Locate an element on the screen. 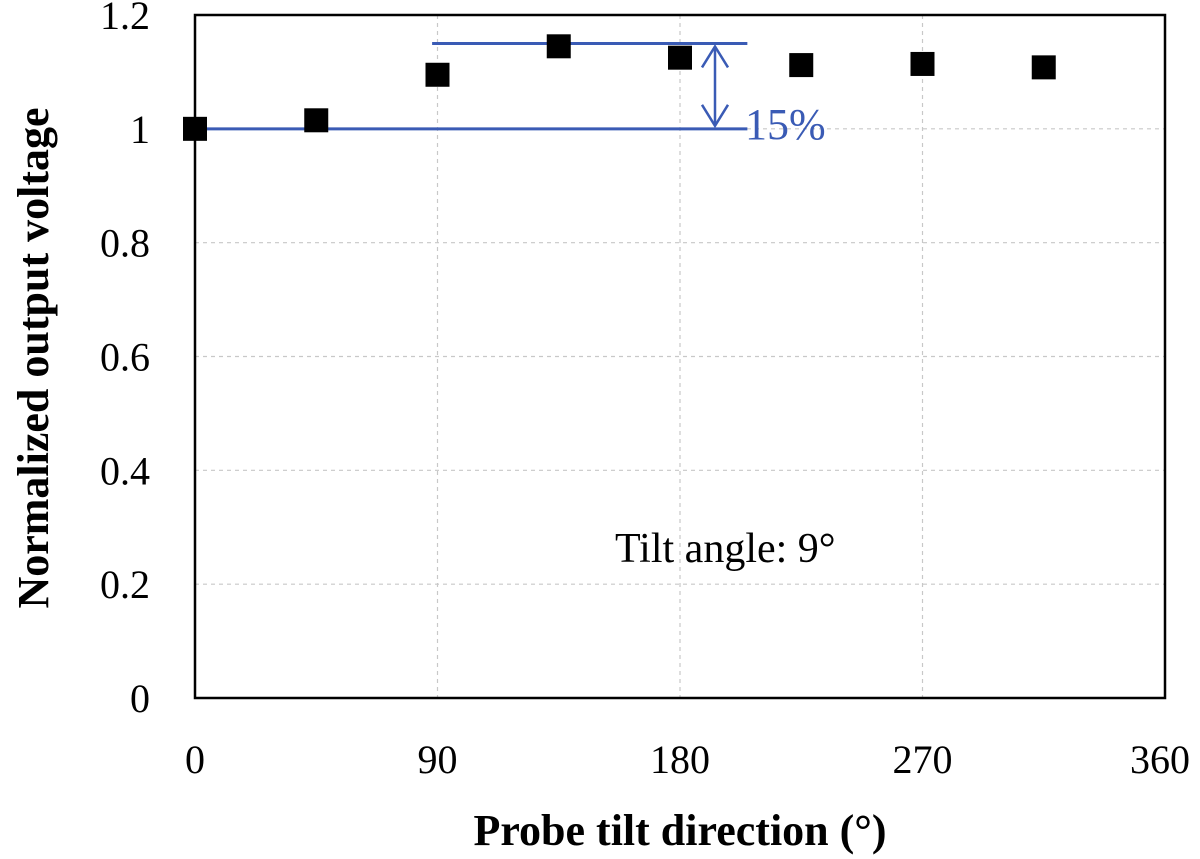  y-tick-label: 0.2 is located at coordinates (125, 584).